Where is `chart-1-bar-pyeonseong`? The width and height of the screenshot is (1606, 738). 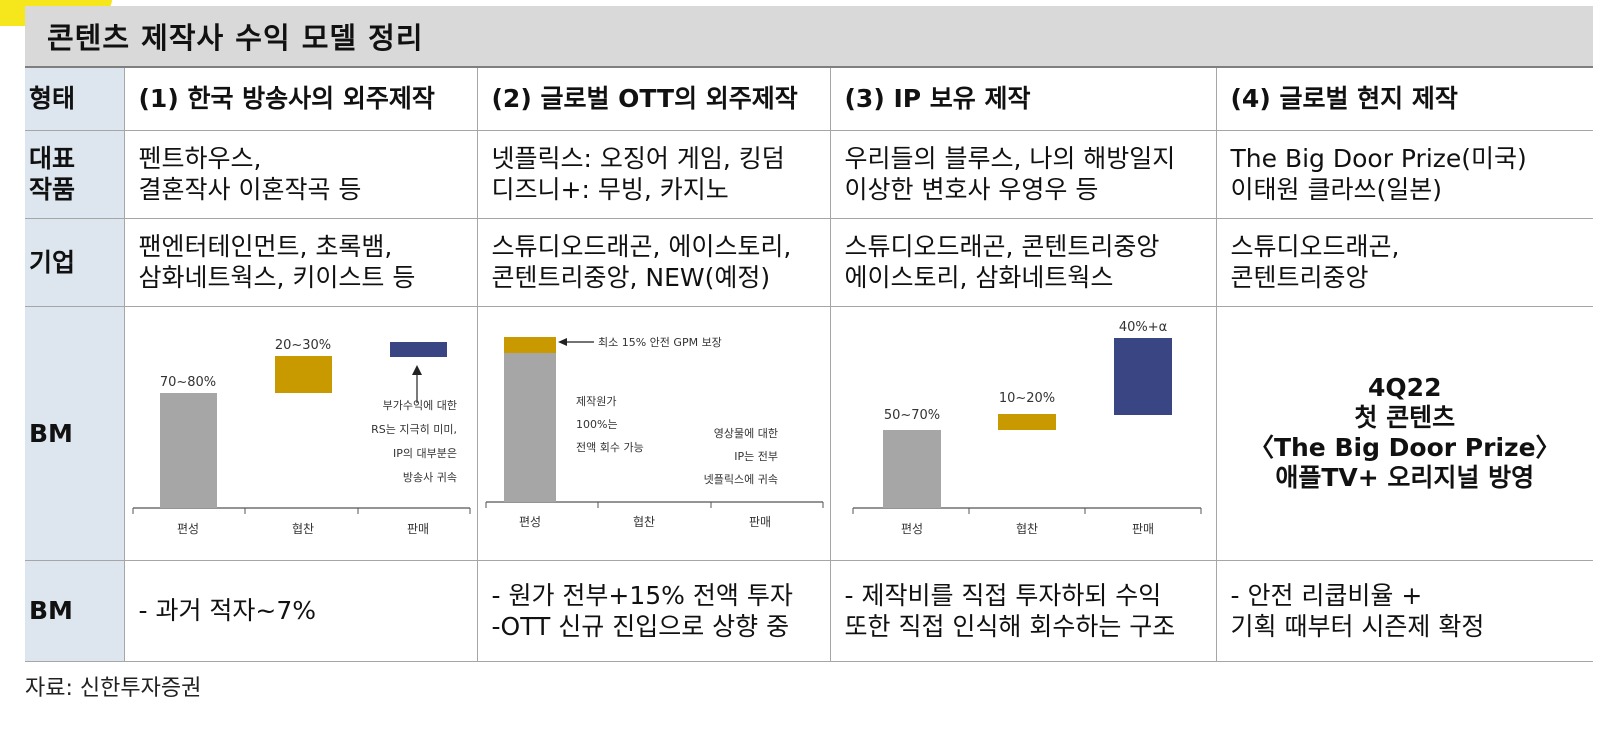
chart-1-bar-pyeonseong is located at coordinates (188, 450).